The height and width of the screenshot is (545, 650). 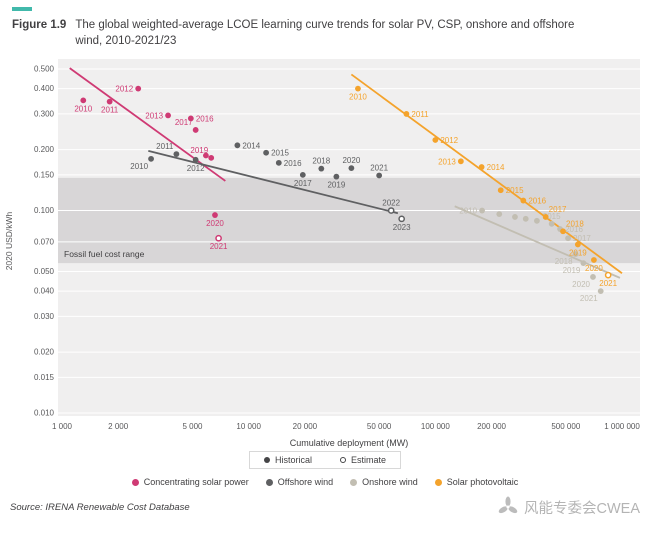 What do you see at coordinates (192, 426) in the screenshot?
I see `x-tick-label: 5 000` at bounding box center [192, 426].